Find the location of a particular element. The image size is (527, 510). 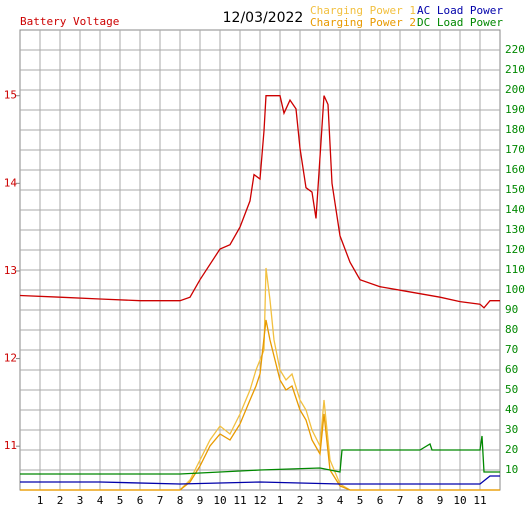

y2-tick-label: 150 is located at coordinates (515, 189).